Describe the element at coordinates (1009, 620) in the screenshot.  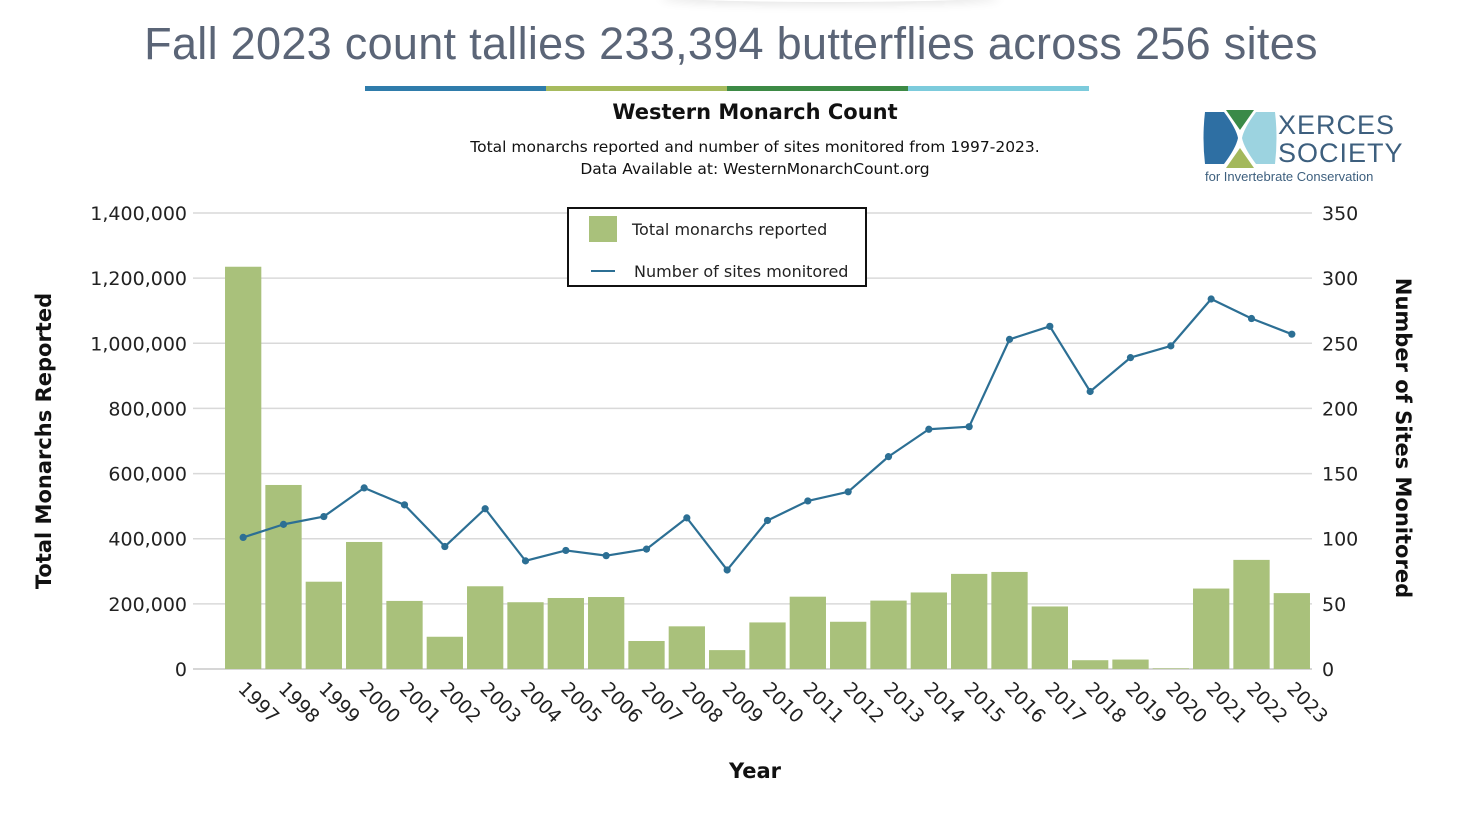
I see `bar-2016` at that location.